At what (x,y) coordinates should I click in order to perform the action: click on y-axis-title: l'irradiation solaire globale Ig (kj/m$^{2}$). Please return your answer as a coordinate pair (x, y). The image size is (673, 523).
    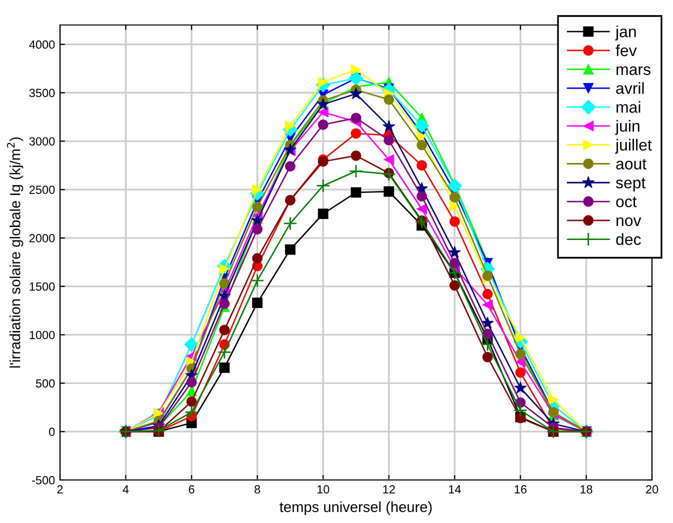
    Looking at the image, I should click on (15, 253).